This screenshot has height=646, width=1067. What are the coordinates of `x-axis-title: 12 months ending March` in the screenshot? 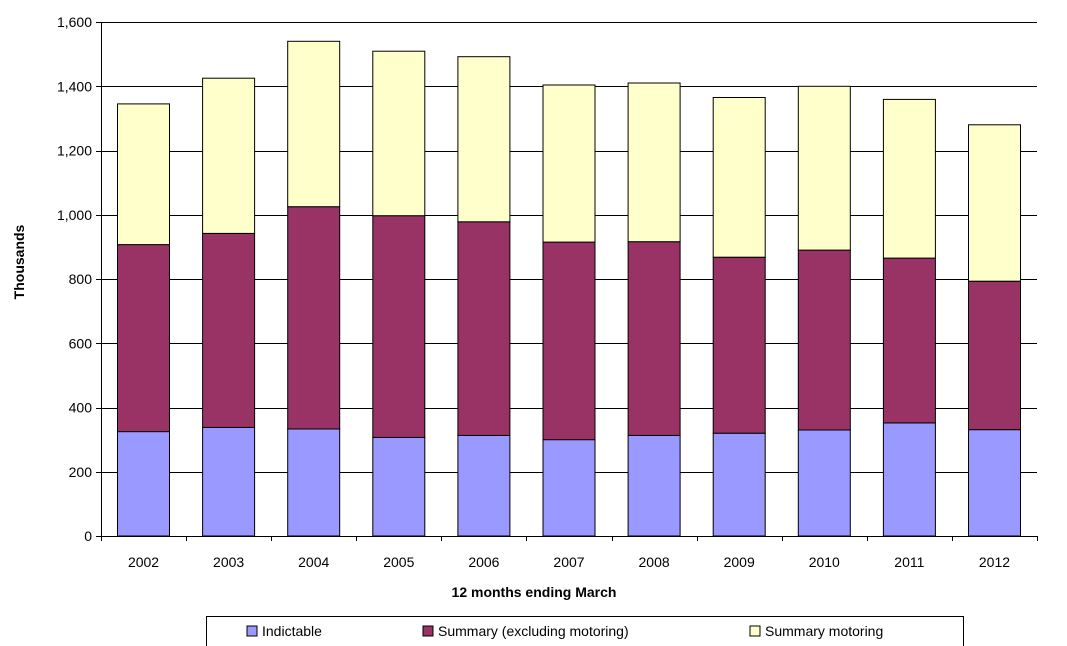 It's located at (534, 592).